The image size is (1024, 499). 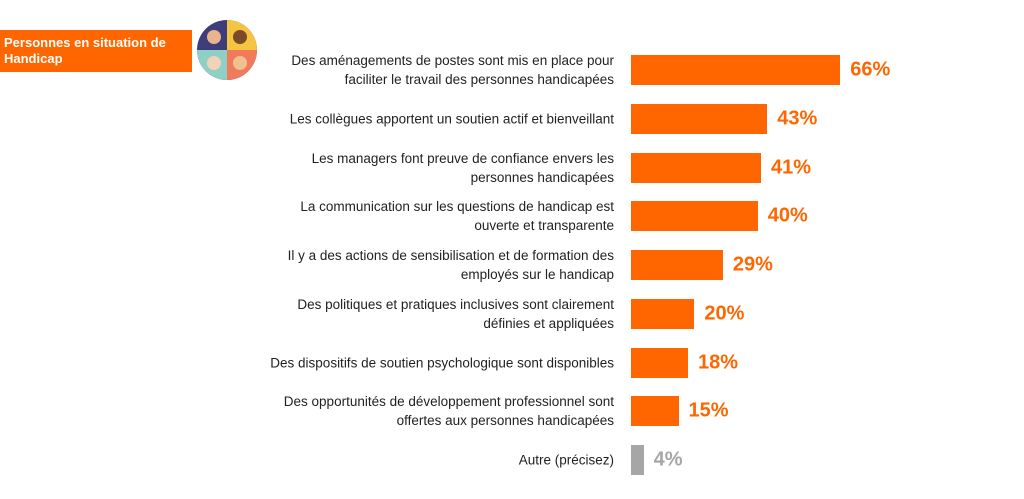 What do you see at coordinates (752, 264) in the screenshot?
I see `value-label: 29%` at bounding box center [752, 264].